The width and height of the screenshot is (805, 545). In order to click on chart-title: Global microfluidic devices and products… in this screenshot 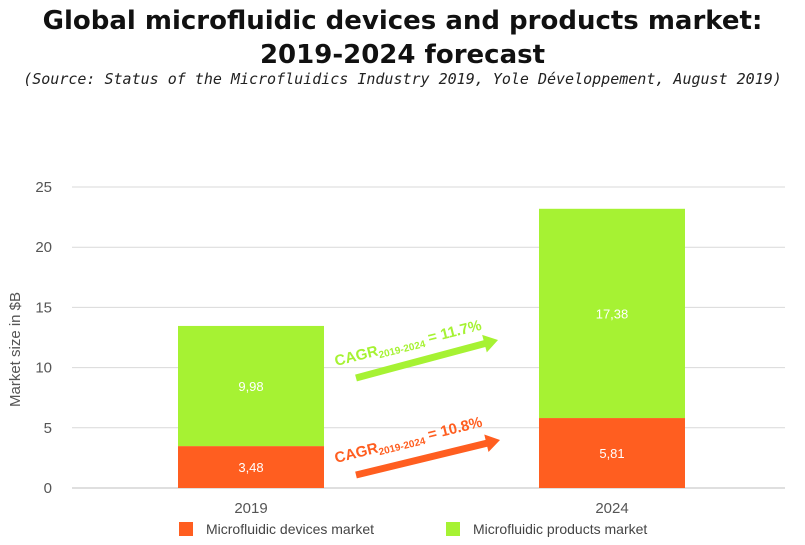, I will do `click(402, 38)`.